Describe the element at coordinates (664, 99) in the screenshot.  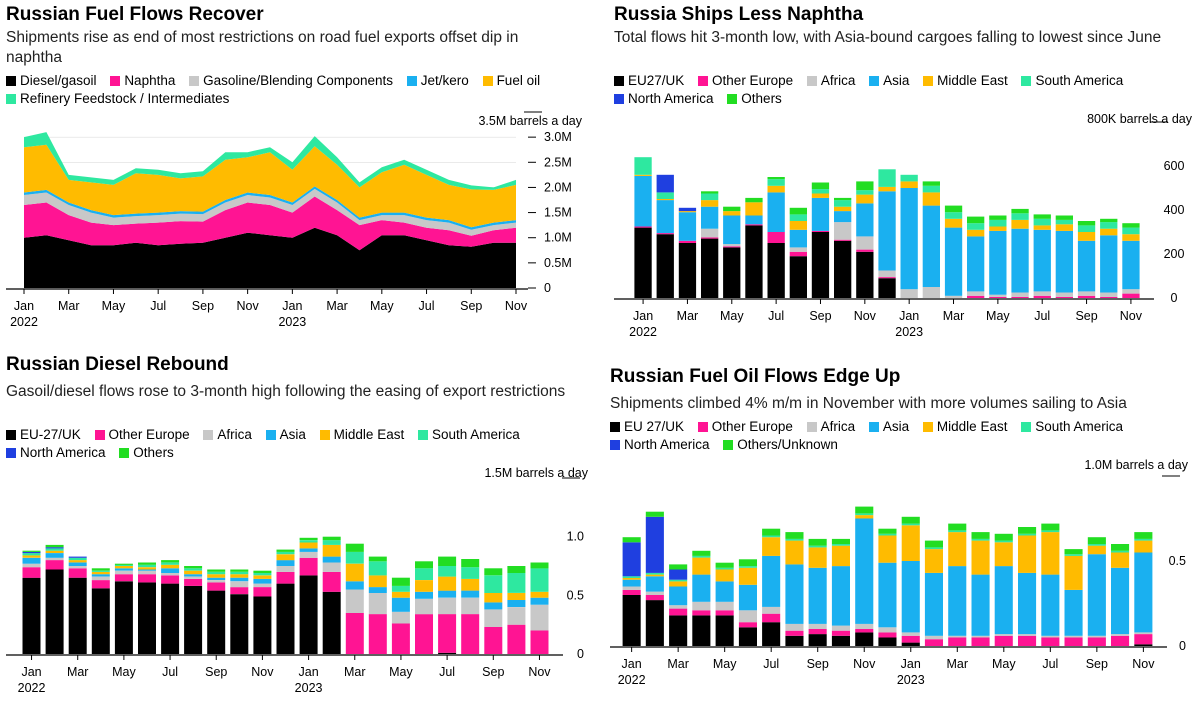
I see `legend-item: North America` at that location.